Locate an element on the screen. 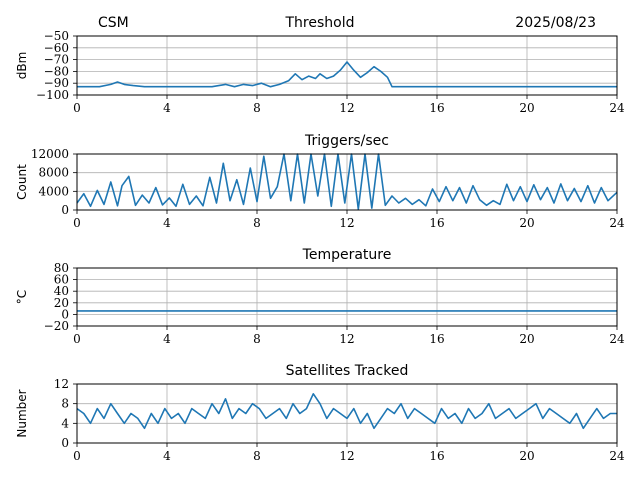 This screenshot has height=480, width=640. chart-title: Triggers/sec is located at coordinates (346, 141).